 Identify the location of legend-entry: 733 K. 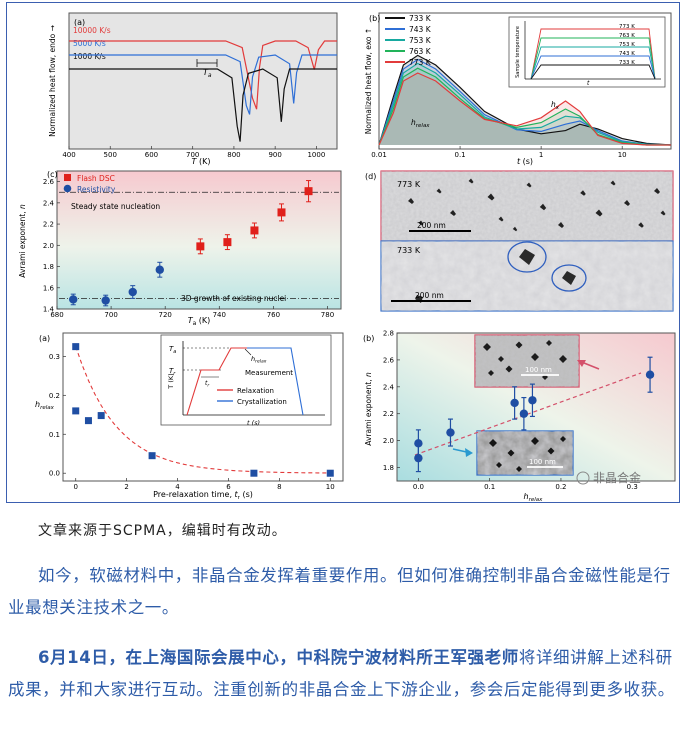
(420, 18).